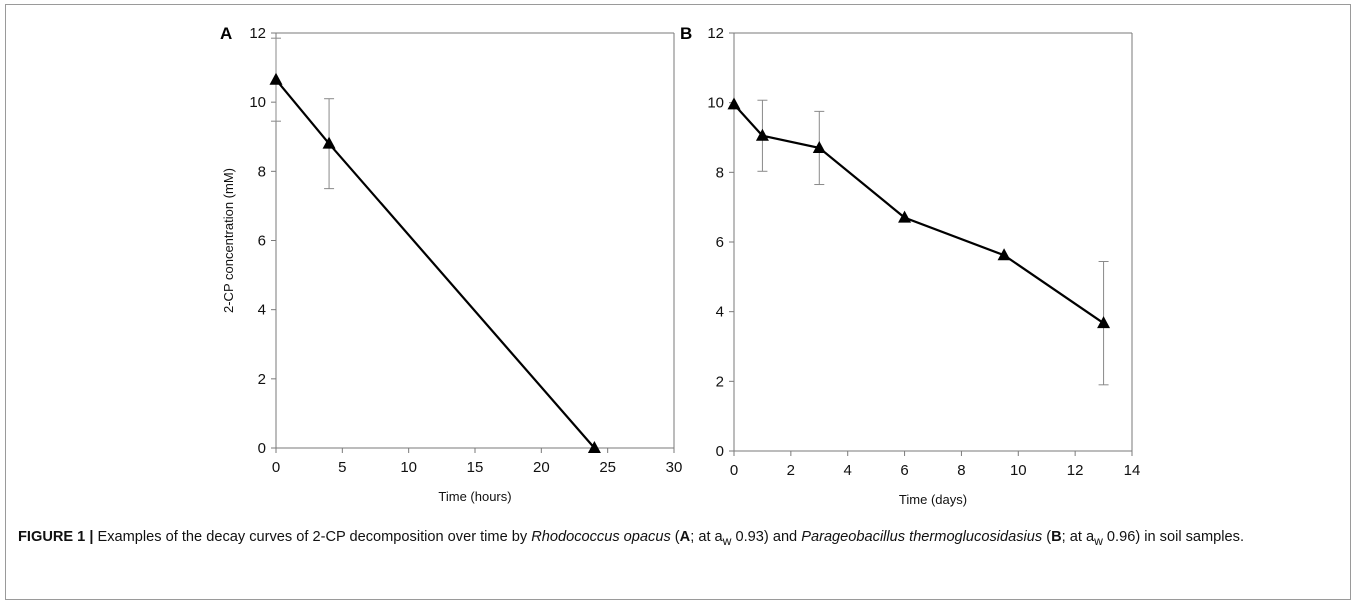 This screenshot has width=1358, height=606. What do you see at coordinates (674, 467) in the screenshot?
I see `x-tick-label: 30` at bounding box center [674, 467].